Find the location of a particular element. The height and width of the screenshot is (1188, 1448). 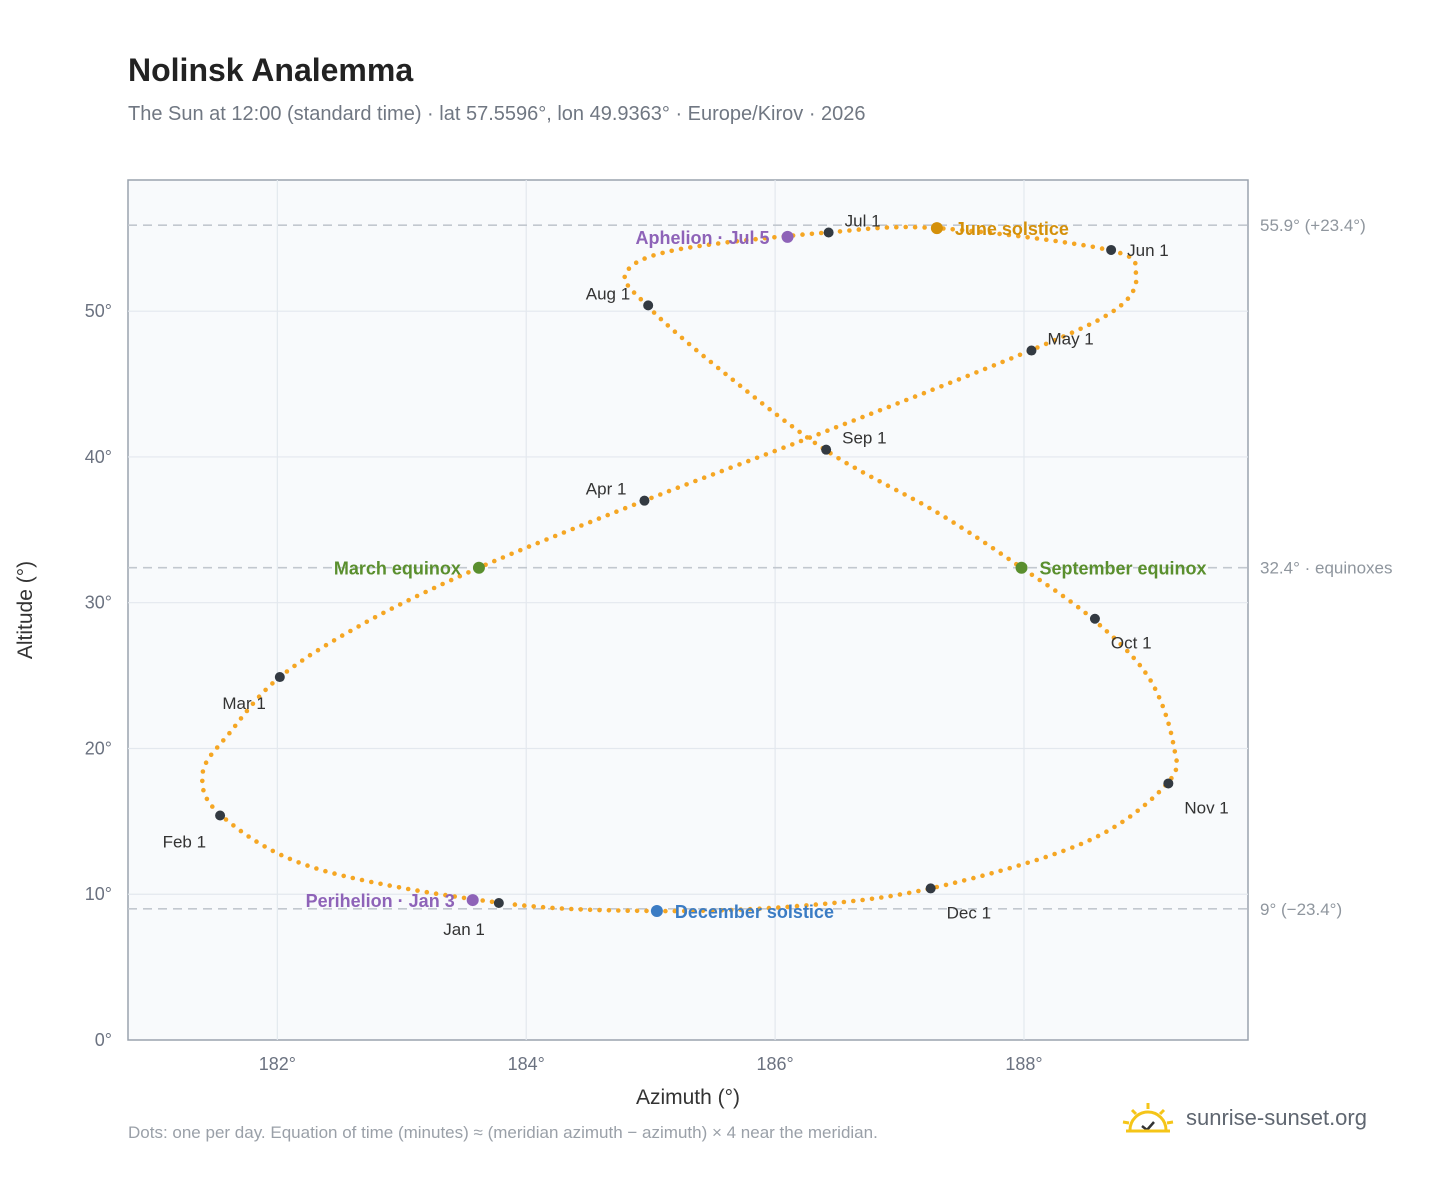

event-marker is located at coordinates (656, 911).